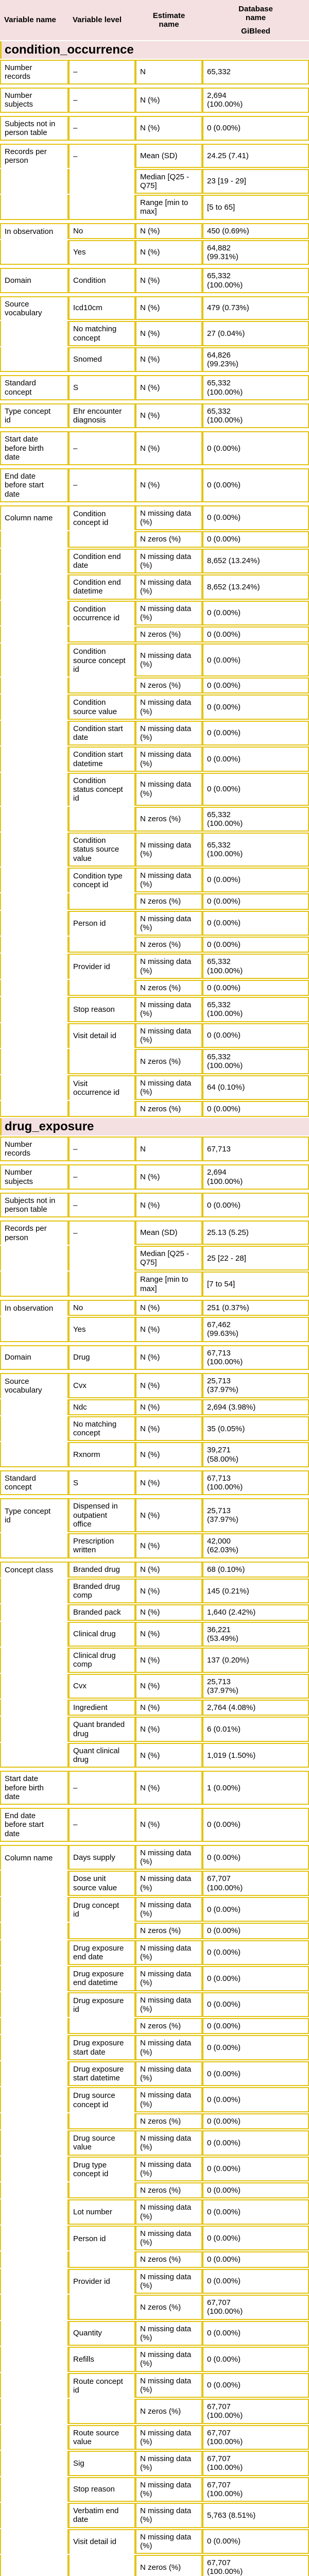  What do you see at coordinates (255, 1591) in the screenshot?
I see `estimate-value-cell: 145 (0.21%)` at bounding box center [255, 1591].